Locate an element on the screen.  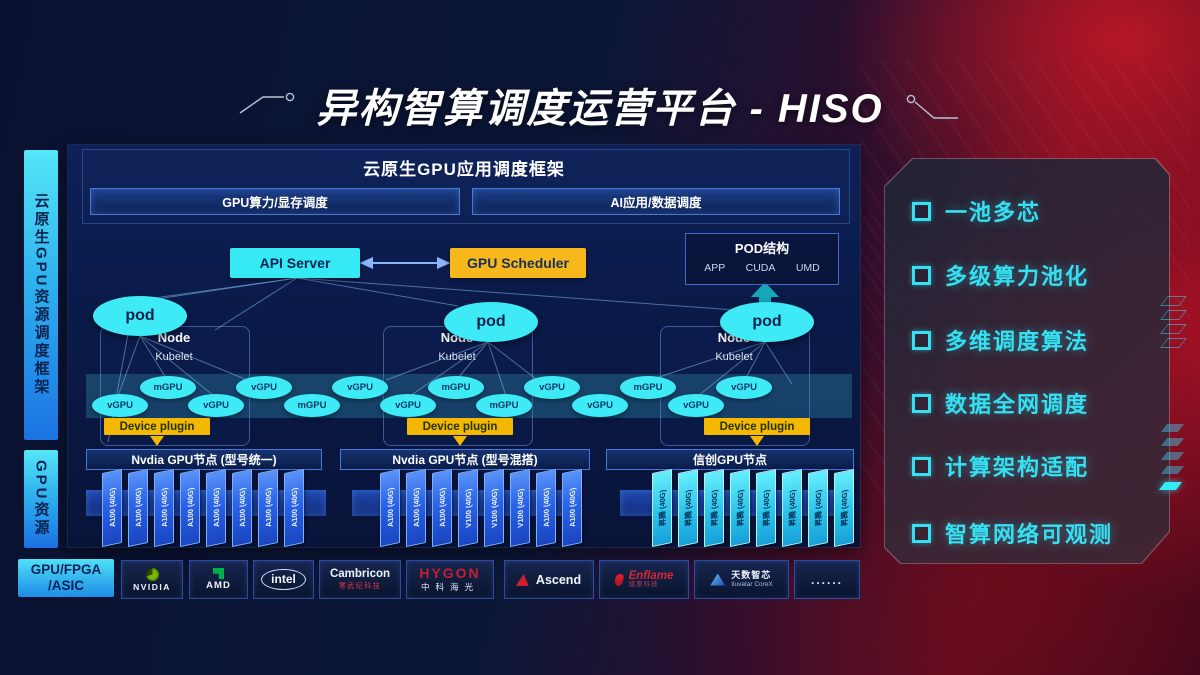
amd-logo-icon is located at coordinates (218, 573).